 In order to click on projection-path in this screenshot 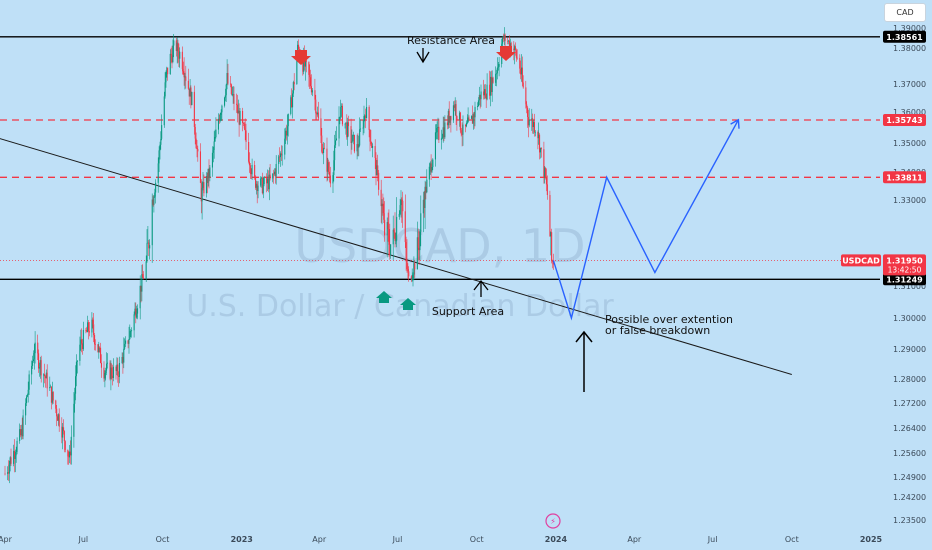, I will do `click(646, 220)`.